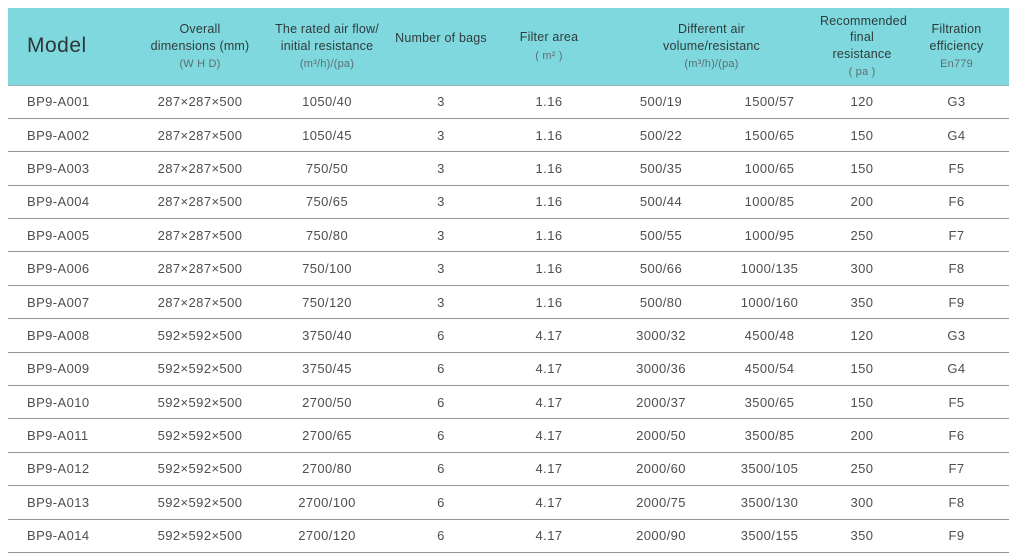 This screenshot has width=1016, height=557. Describe the element at coordinates (441, 37) in the screenshot. I see `header-label: Number of bags` at that location.